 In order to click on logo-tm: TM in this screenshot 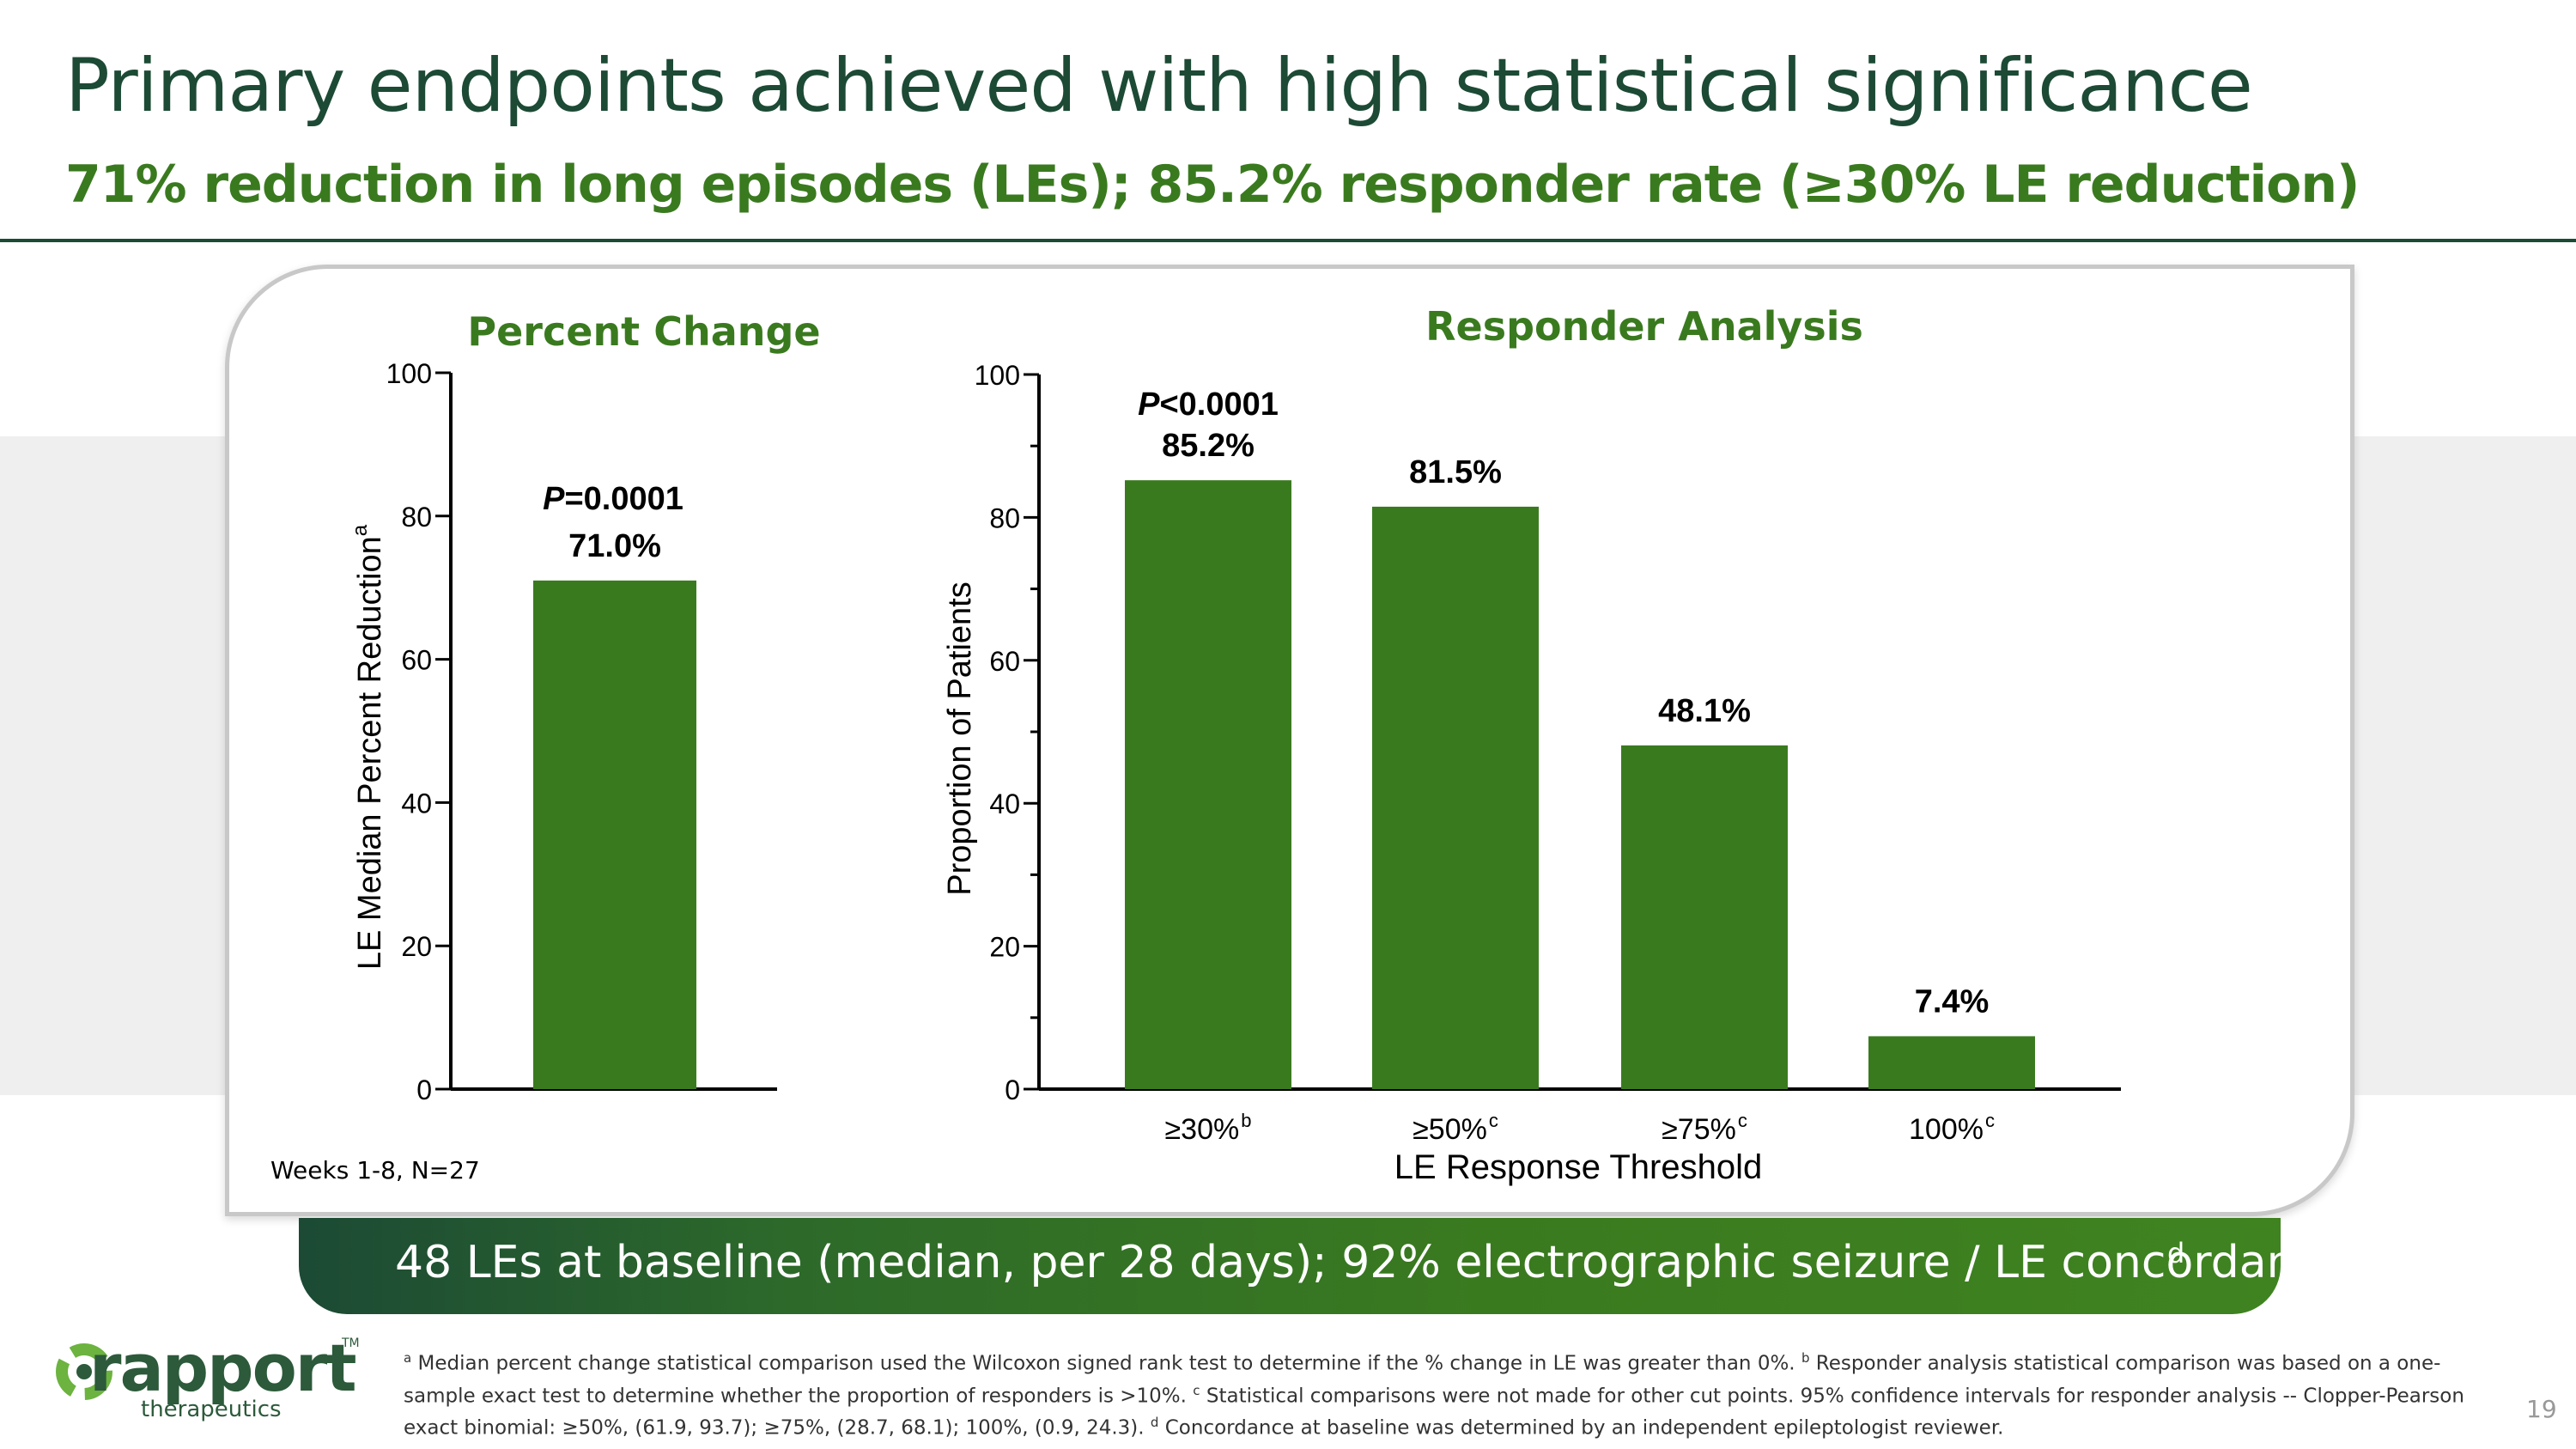, I will do `click(351, 1343)`.